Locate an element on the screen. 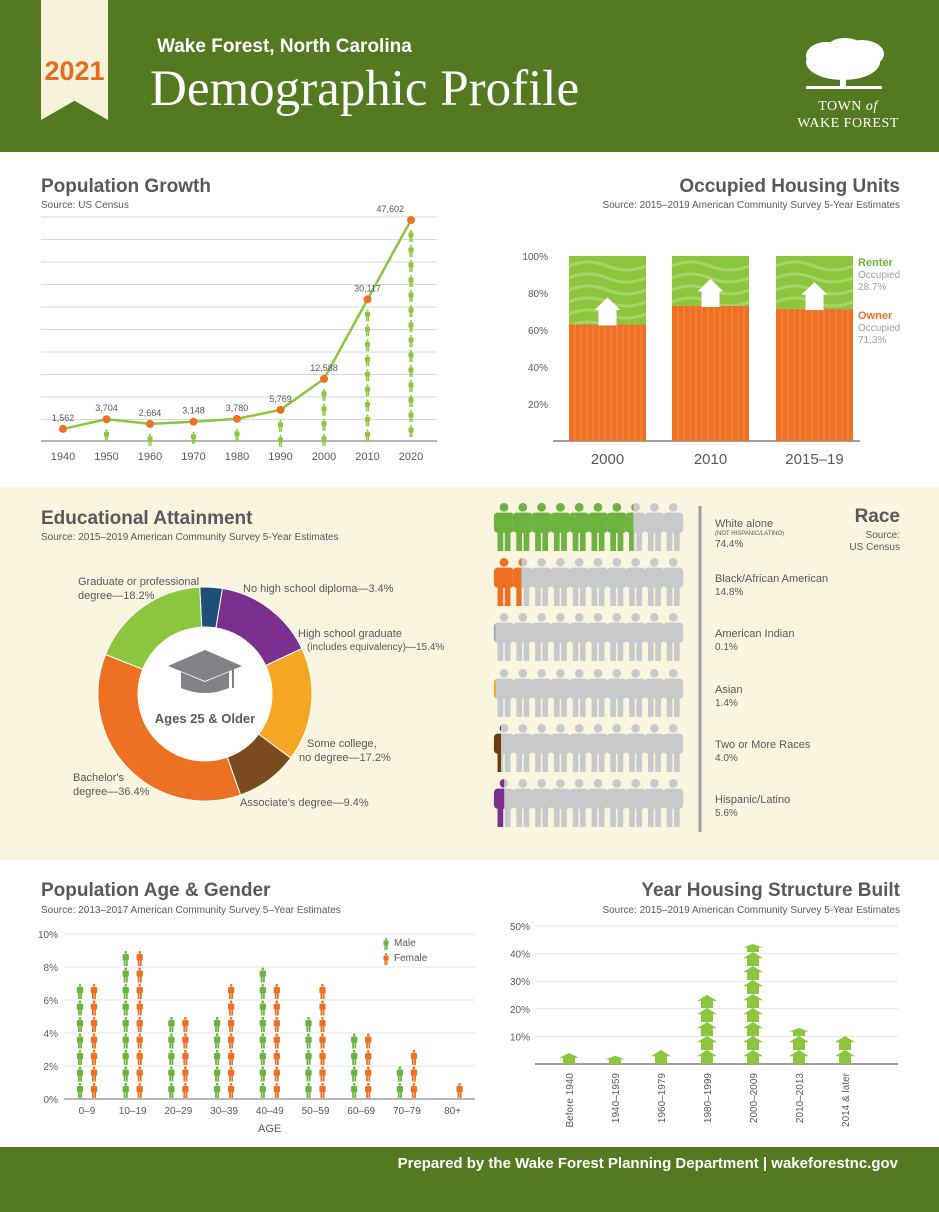 The width and height of the screenshot is (939, 1212). x-tick-label: 1940 is located at coordinates (63, 457).